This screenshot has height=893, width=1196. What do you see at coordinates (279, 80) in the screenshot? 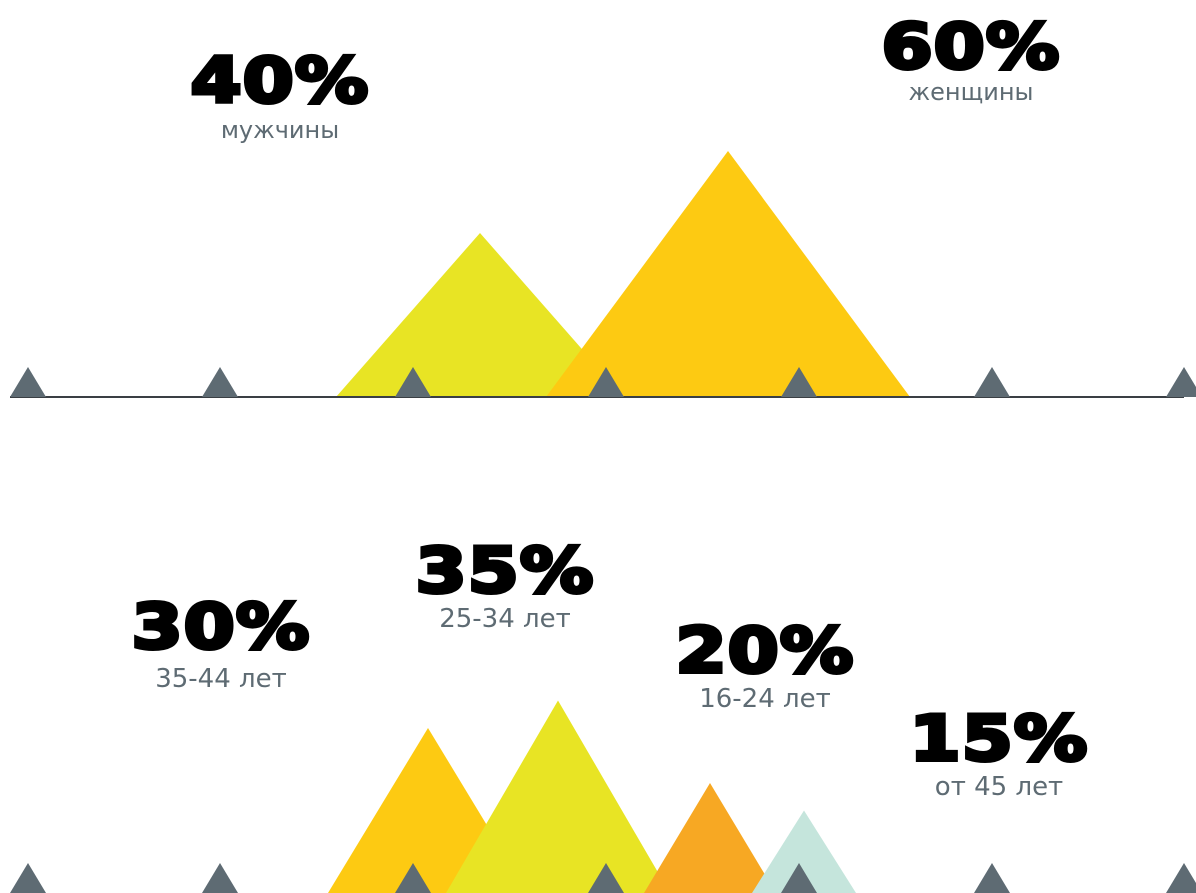
I see `value-label-men: 40%` at bounding box center [279, 80].